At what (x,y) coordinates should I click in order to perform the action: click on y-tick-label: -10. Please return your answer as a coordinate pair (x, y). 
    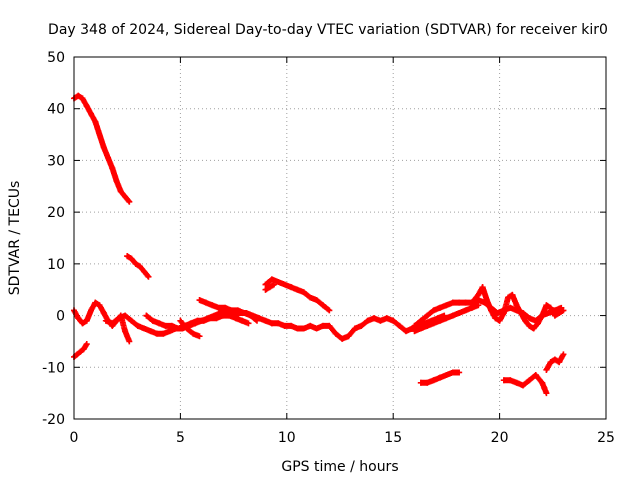
    Looking at the image, I should click on (53, 368).